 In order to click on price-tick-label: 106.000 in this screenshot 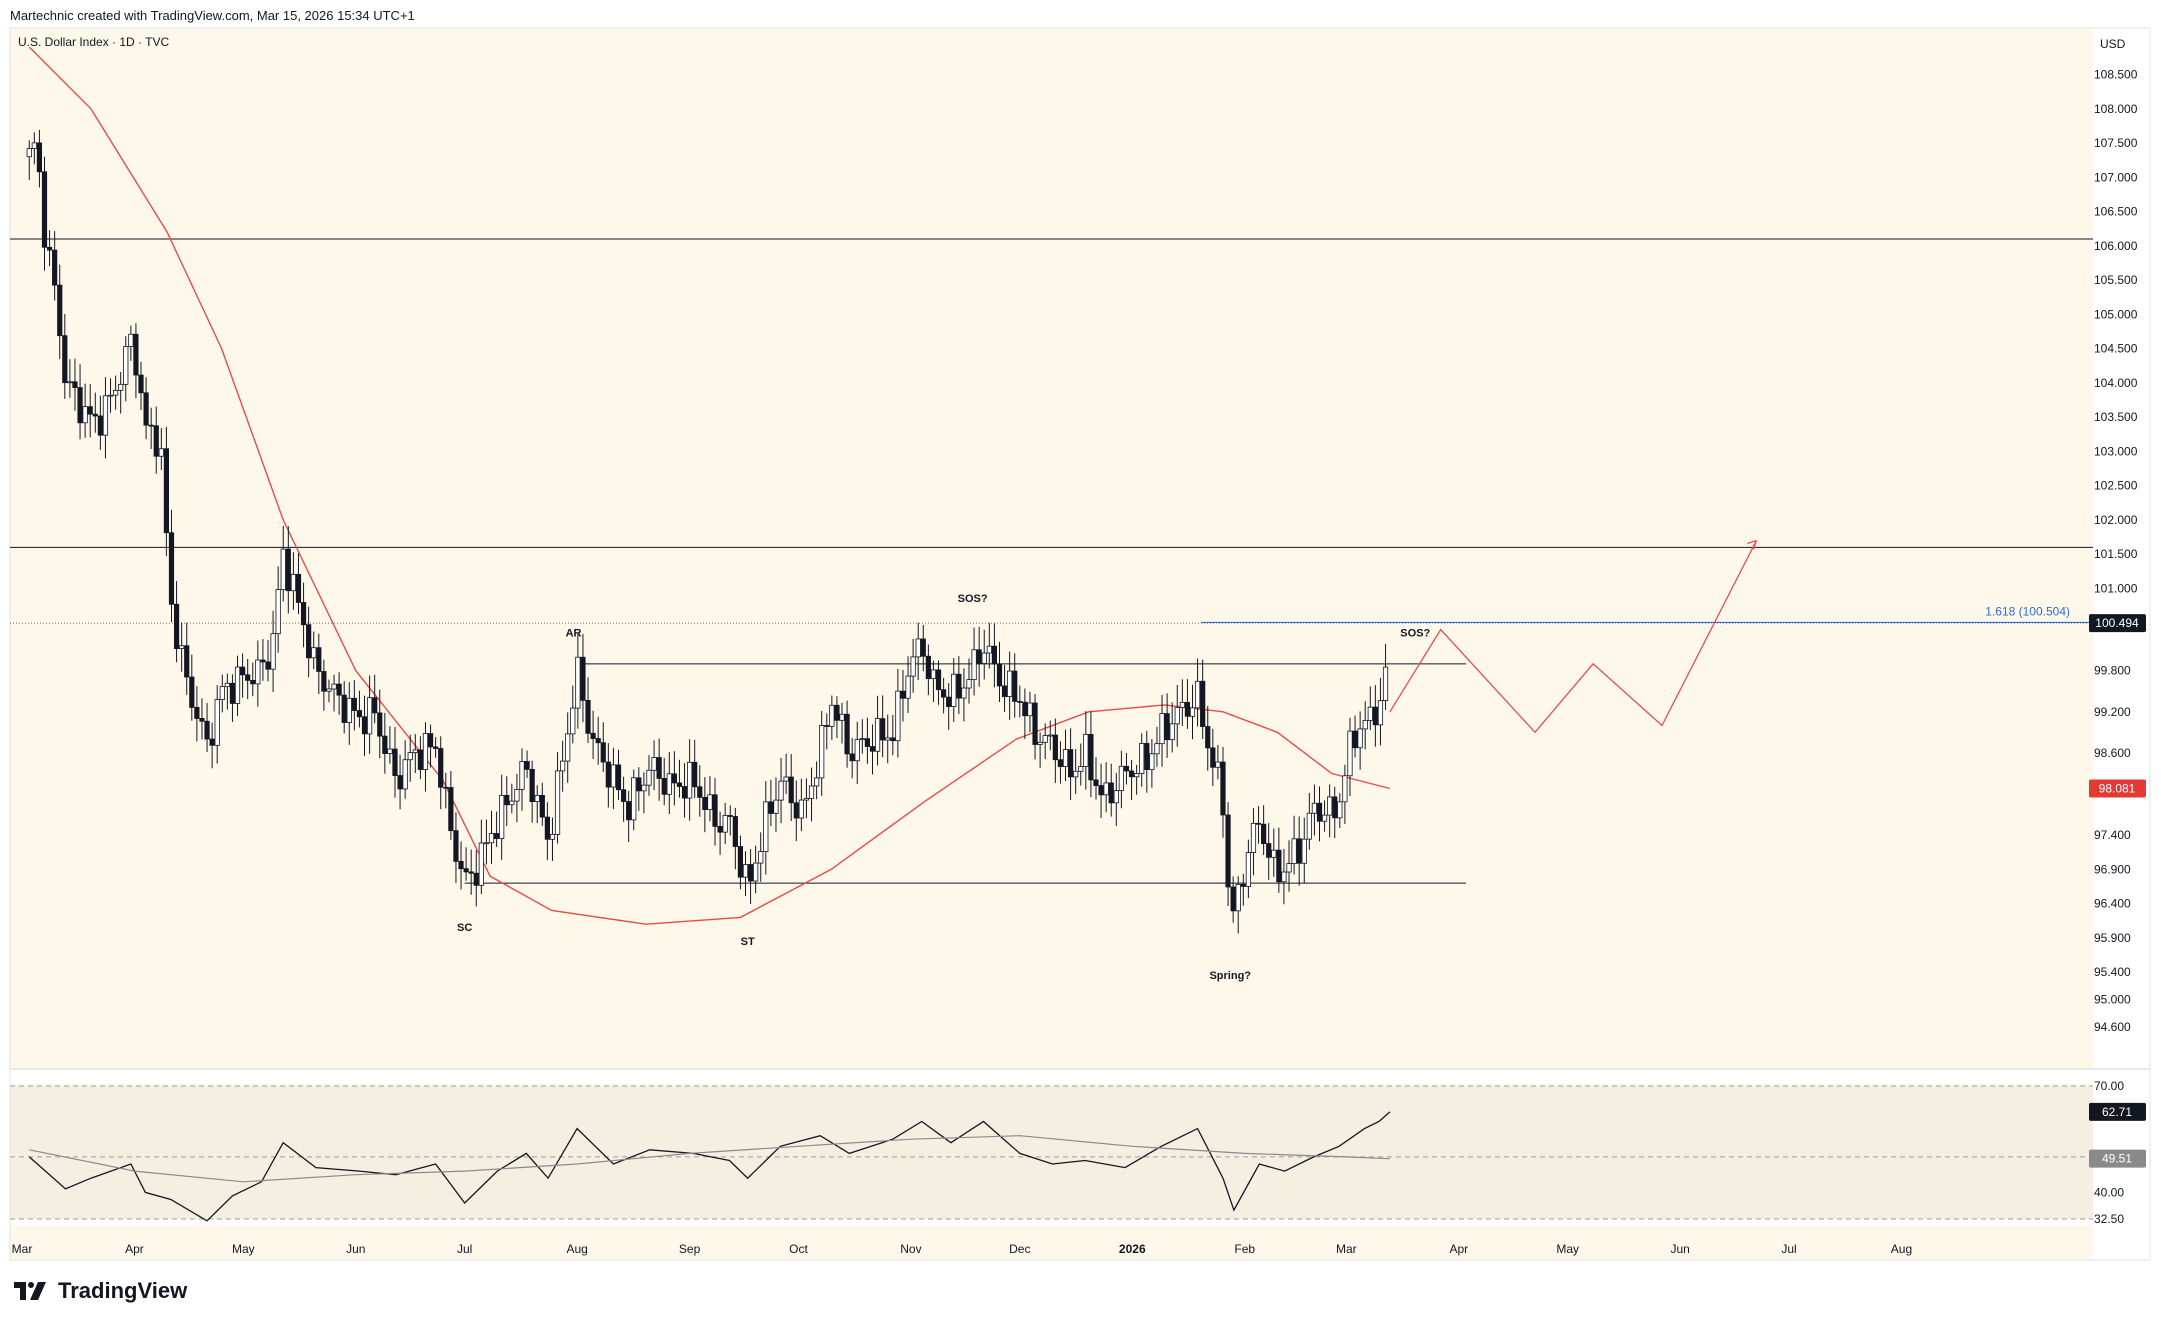, I will do `click(2116, 246)`.